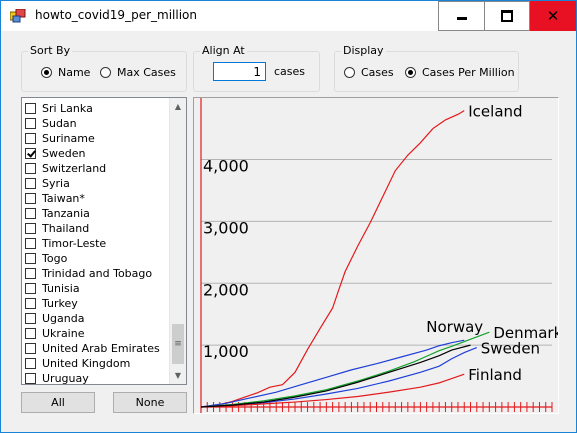  What do you see at coordinates (177, 241) in the screenshot?
I see `list-scrollbar: ▲ ≡ ▼` at bounding box center [177, 241].